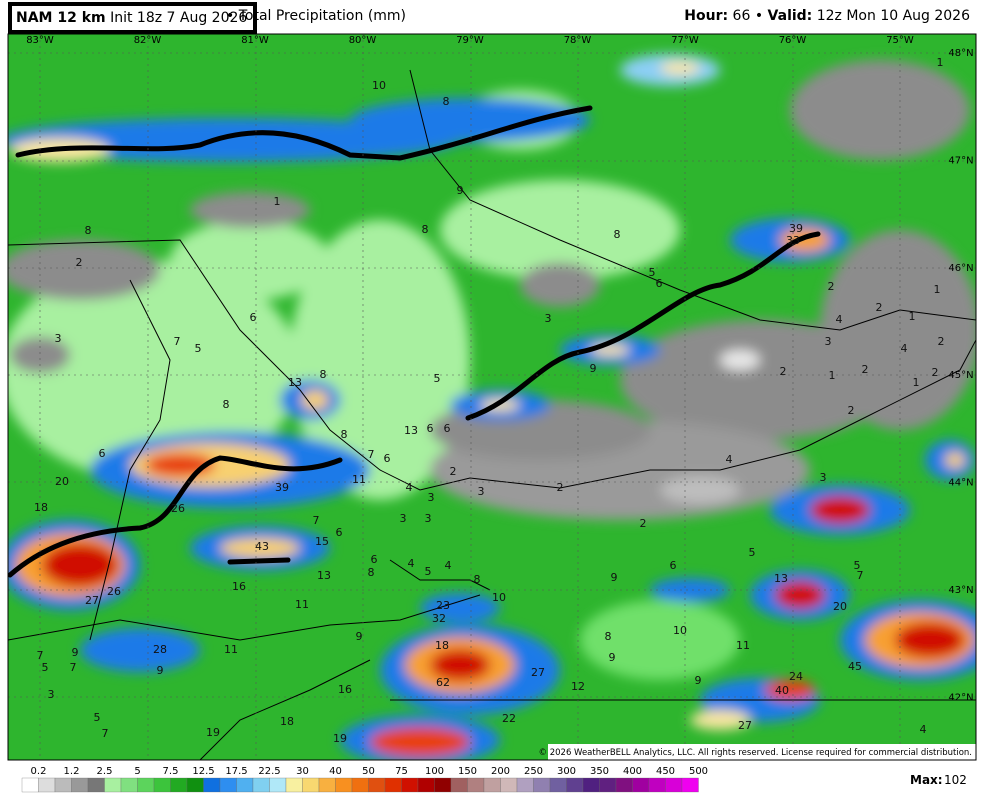 Image resolution: width=984 pixels, height=808 pixels. What do you see at coordinates (566, 771) in the screenshot?
I see `colorbar-label: 300` at bounding box center [566, 771].